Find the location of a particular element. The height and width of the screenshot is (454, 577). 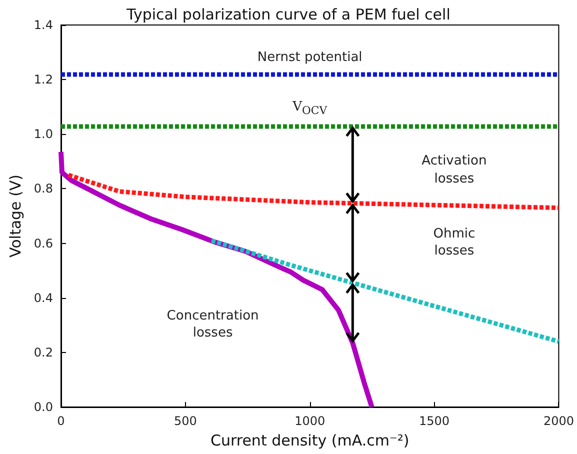

y-tick-label: 0.8 is located at coordinates (43, 189).